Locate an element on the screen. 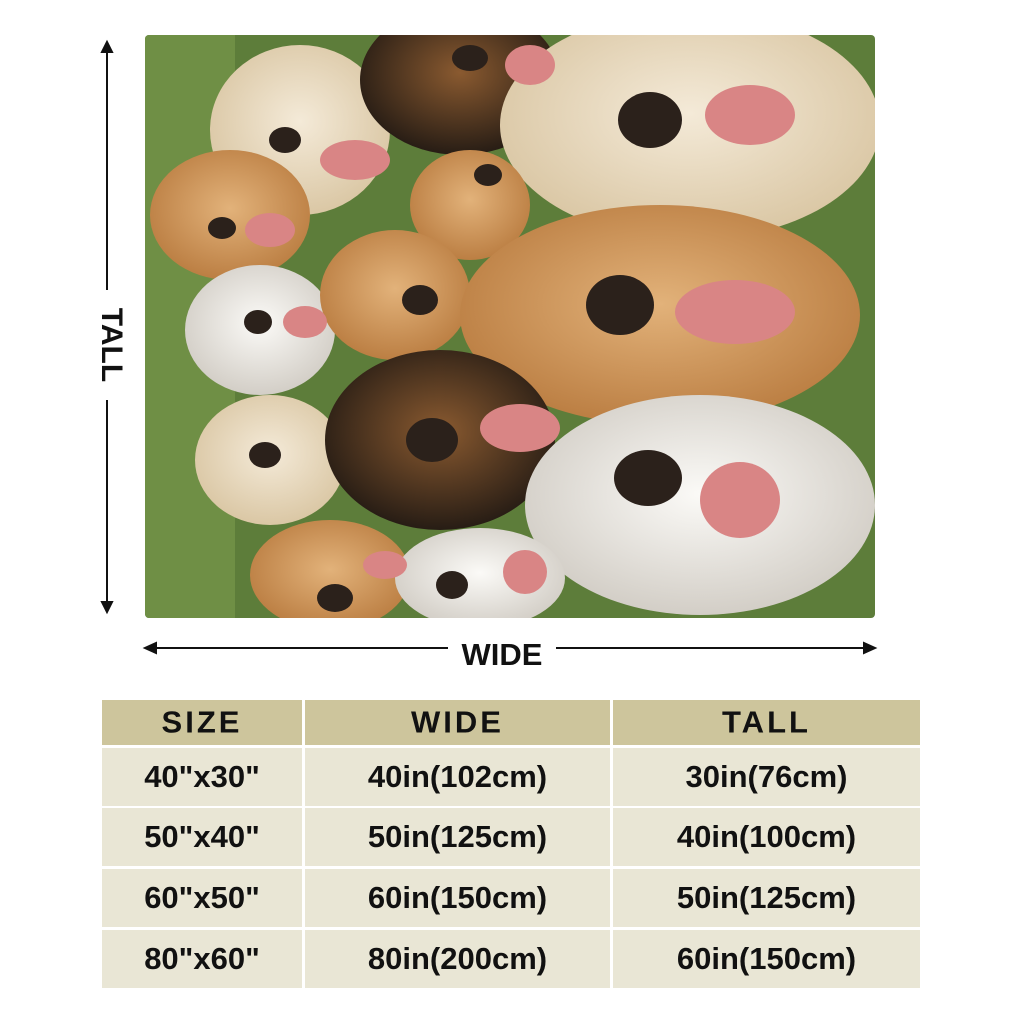  tall-arrow is located at coordinates (107, 327).